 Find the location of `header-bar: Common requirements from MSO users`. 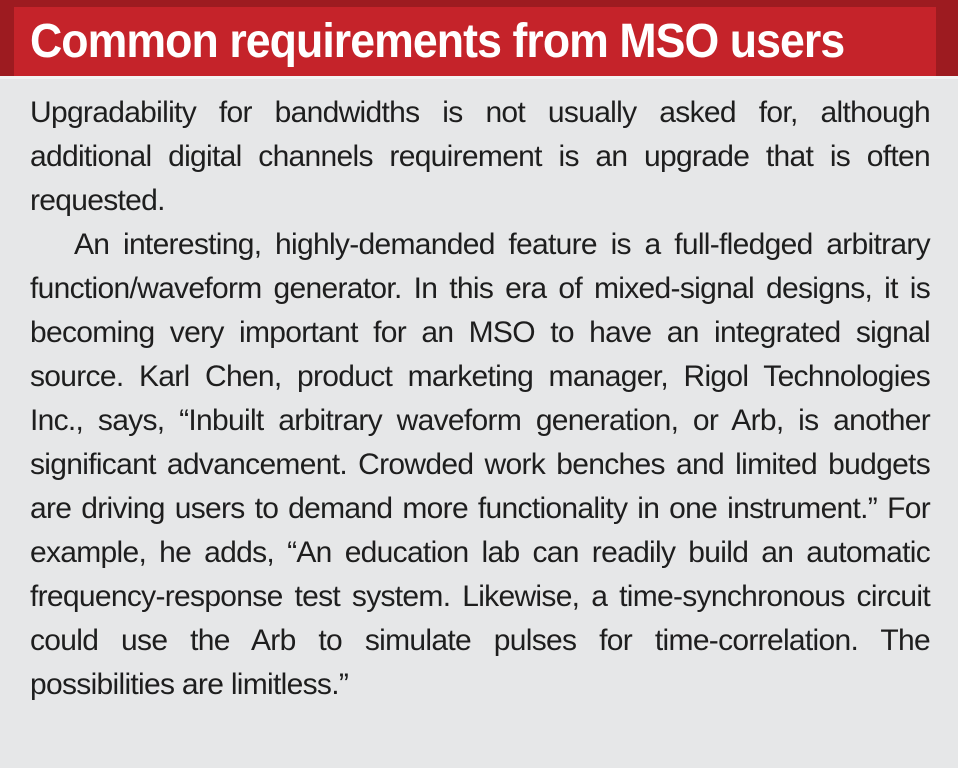

header-bar: Common requirements from MSO users is located at coordinates (475, 41).